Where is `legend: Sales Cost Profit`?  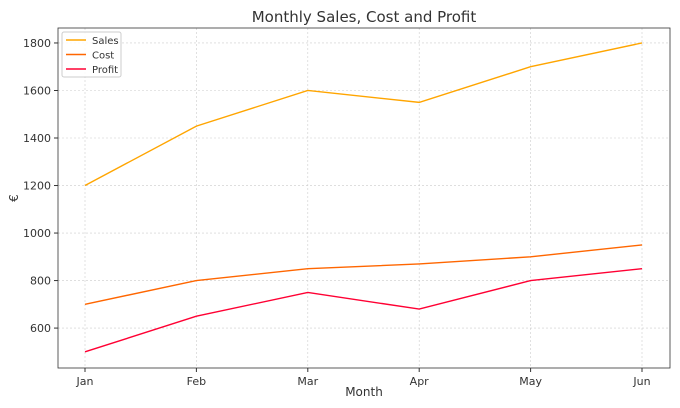
legend: Sales Cost Profit is located at coordinates (91, 54).